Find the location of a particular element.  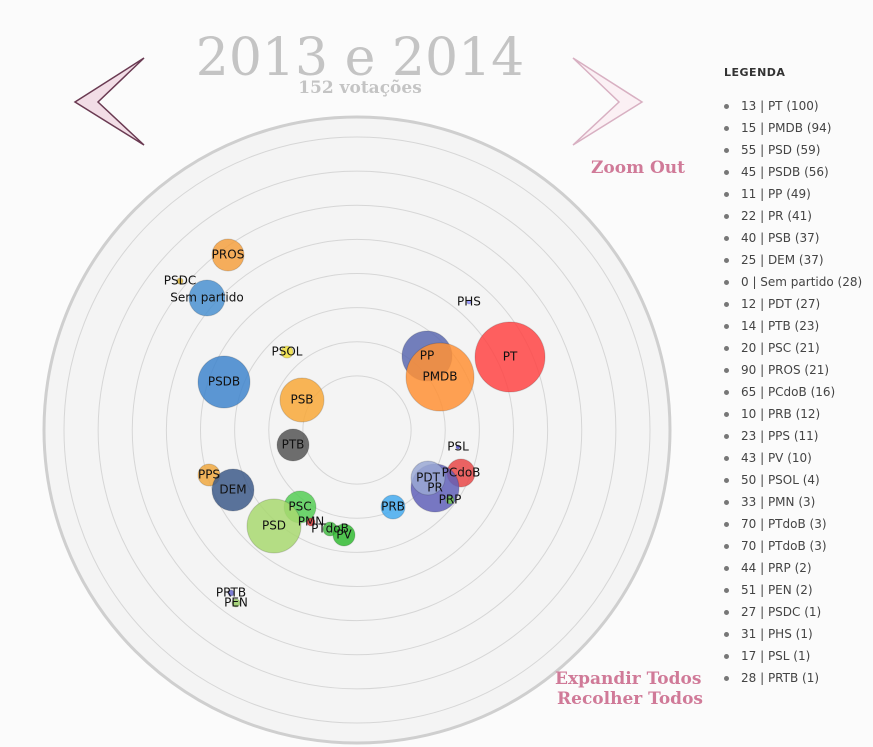

legend-item: 10 | PRB (12) is located at coordinates (793, 414).